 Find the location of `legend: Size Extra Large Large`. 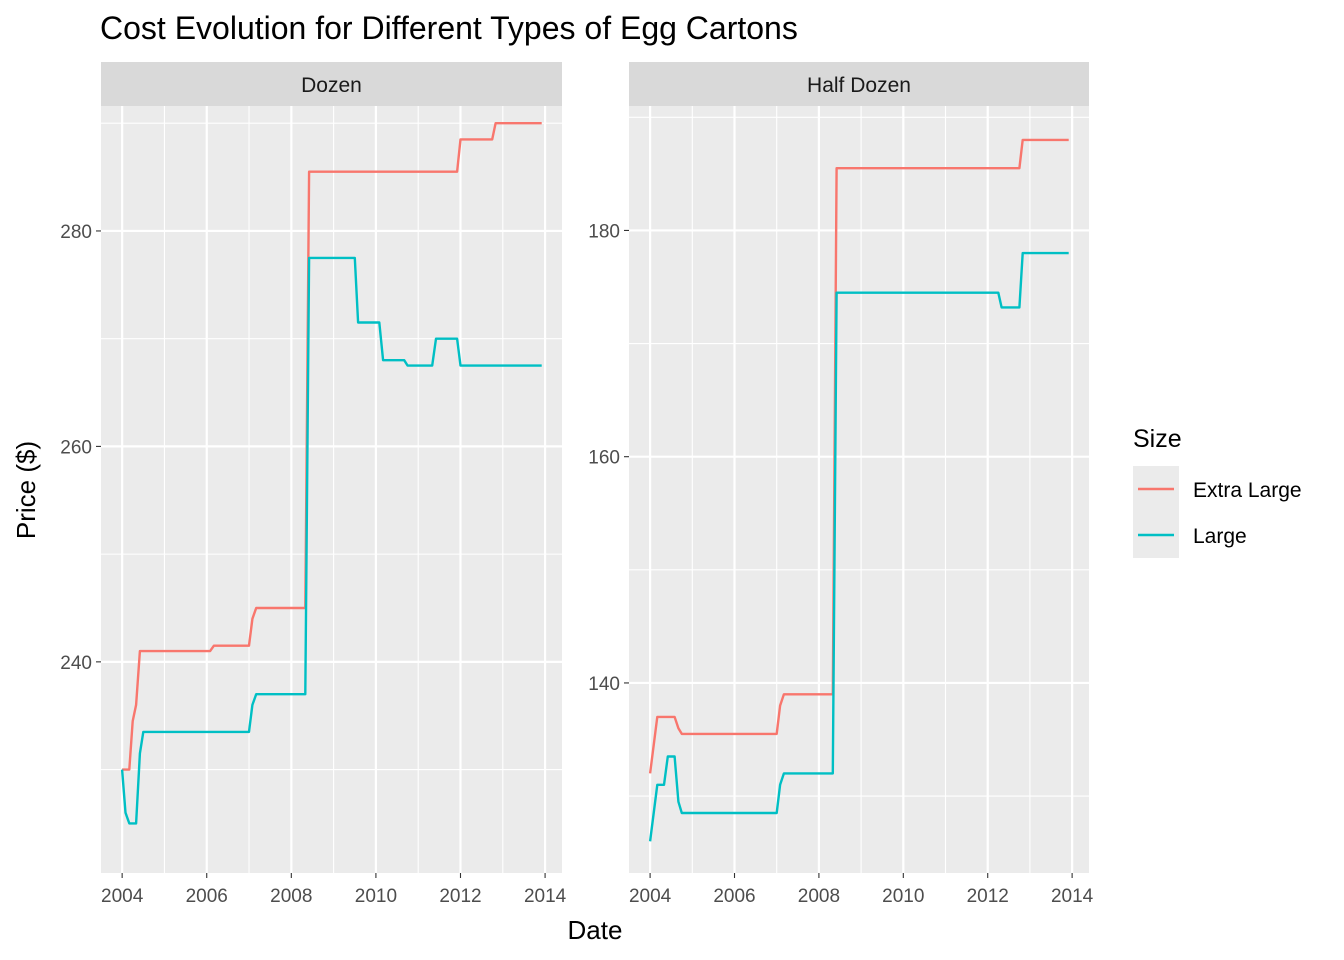

legend: Size Extra Large Large is located at coordinates (1217, 491).